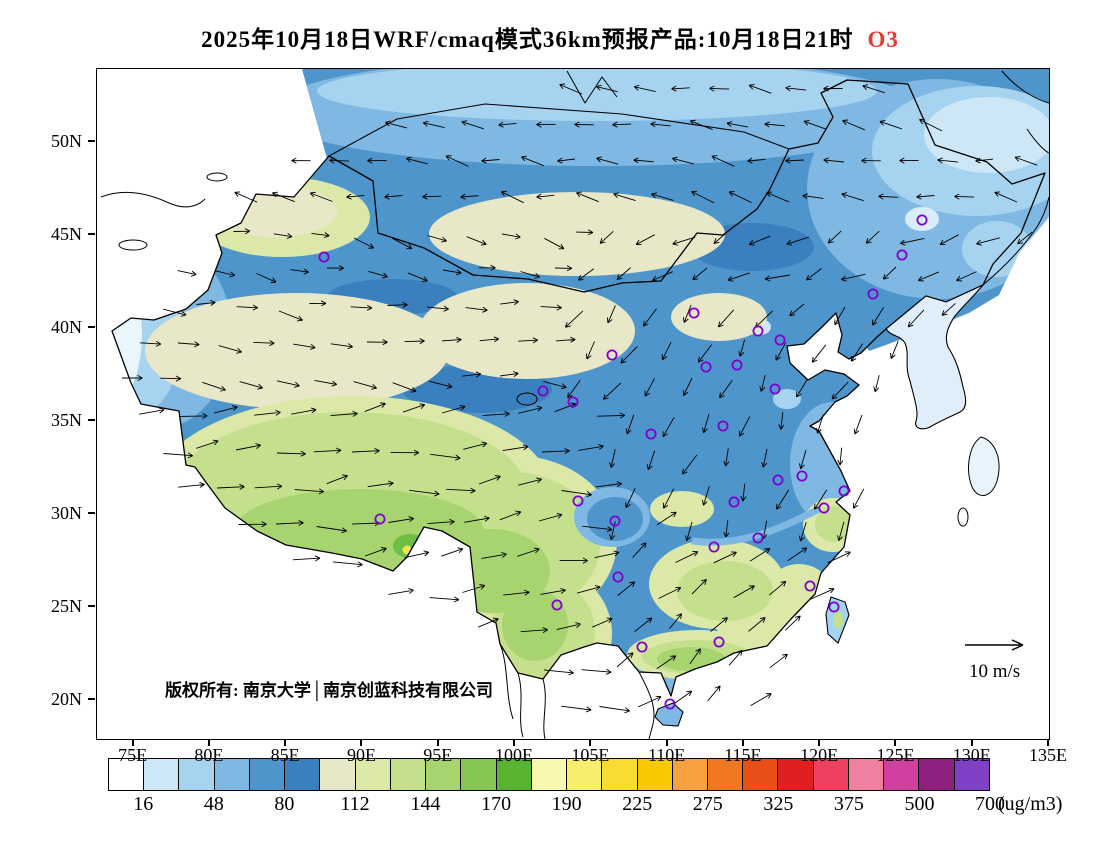  I want to click on okhotsk-coast, so click(1025, 112).